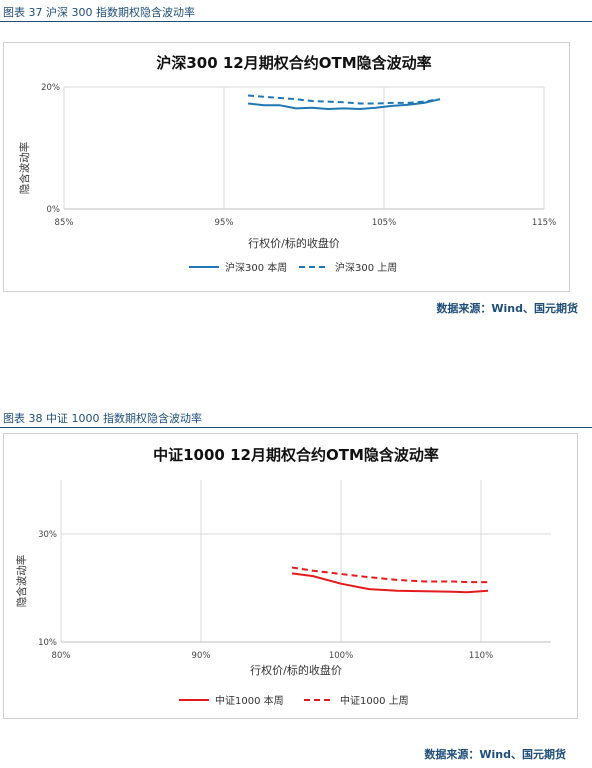 Image resolution: width=592 pixels, height=768 pixels. What do you see at coordinates (374, 700) in the screenshot?
I see `legend-label: 中证1000 上周` at bounding box center [374, 700].